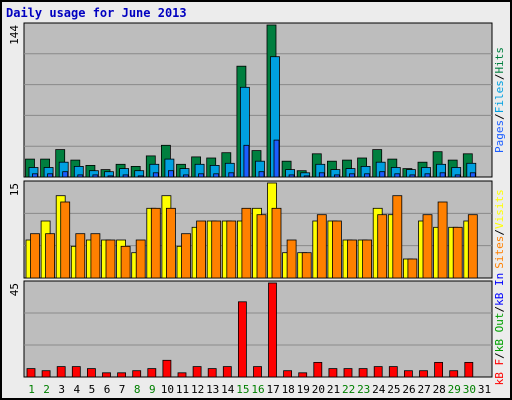  What do you see at coordinates (288, 389) in the screenshot?
I see `day-label: 18` at bounding box center [288, 389].